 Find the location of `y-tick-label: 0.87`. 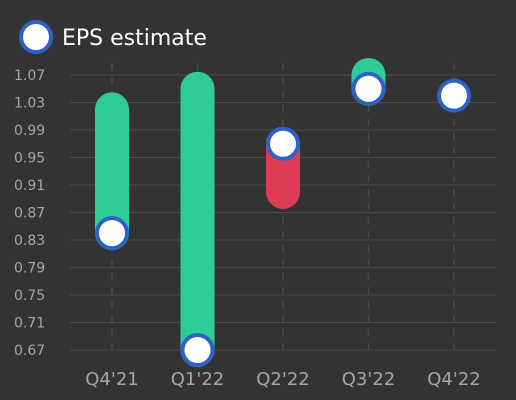

y-tick-label: 0.87 is located at coordinates (29, 214).